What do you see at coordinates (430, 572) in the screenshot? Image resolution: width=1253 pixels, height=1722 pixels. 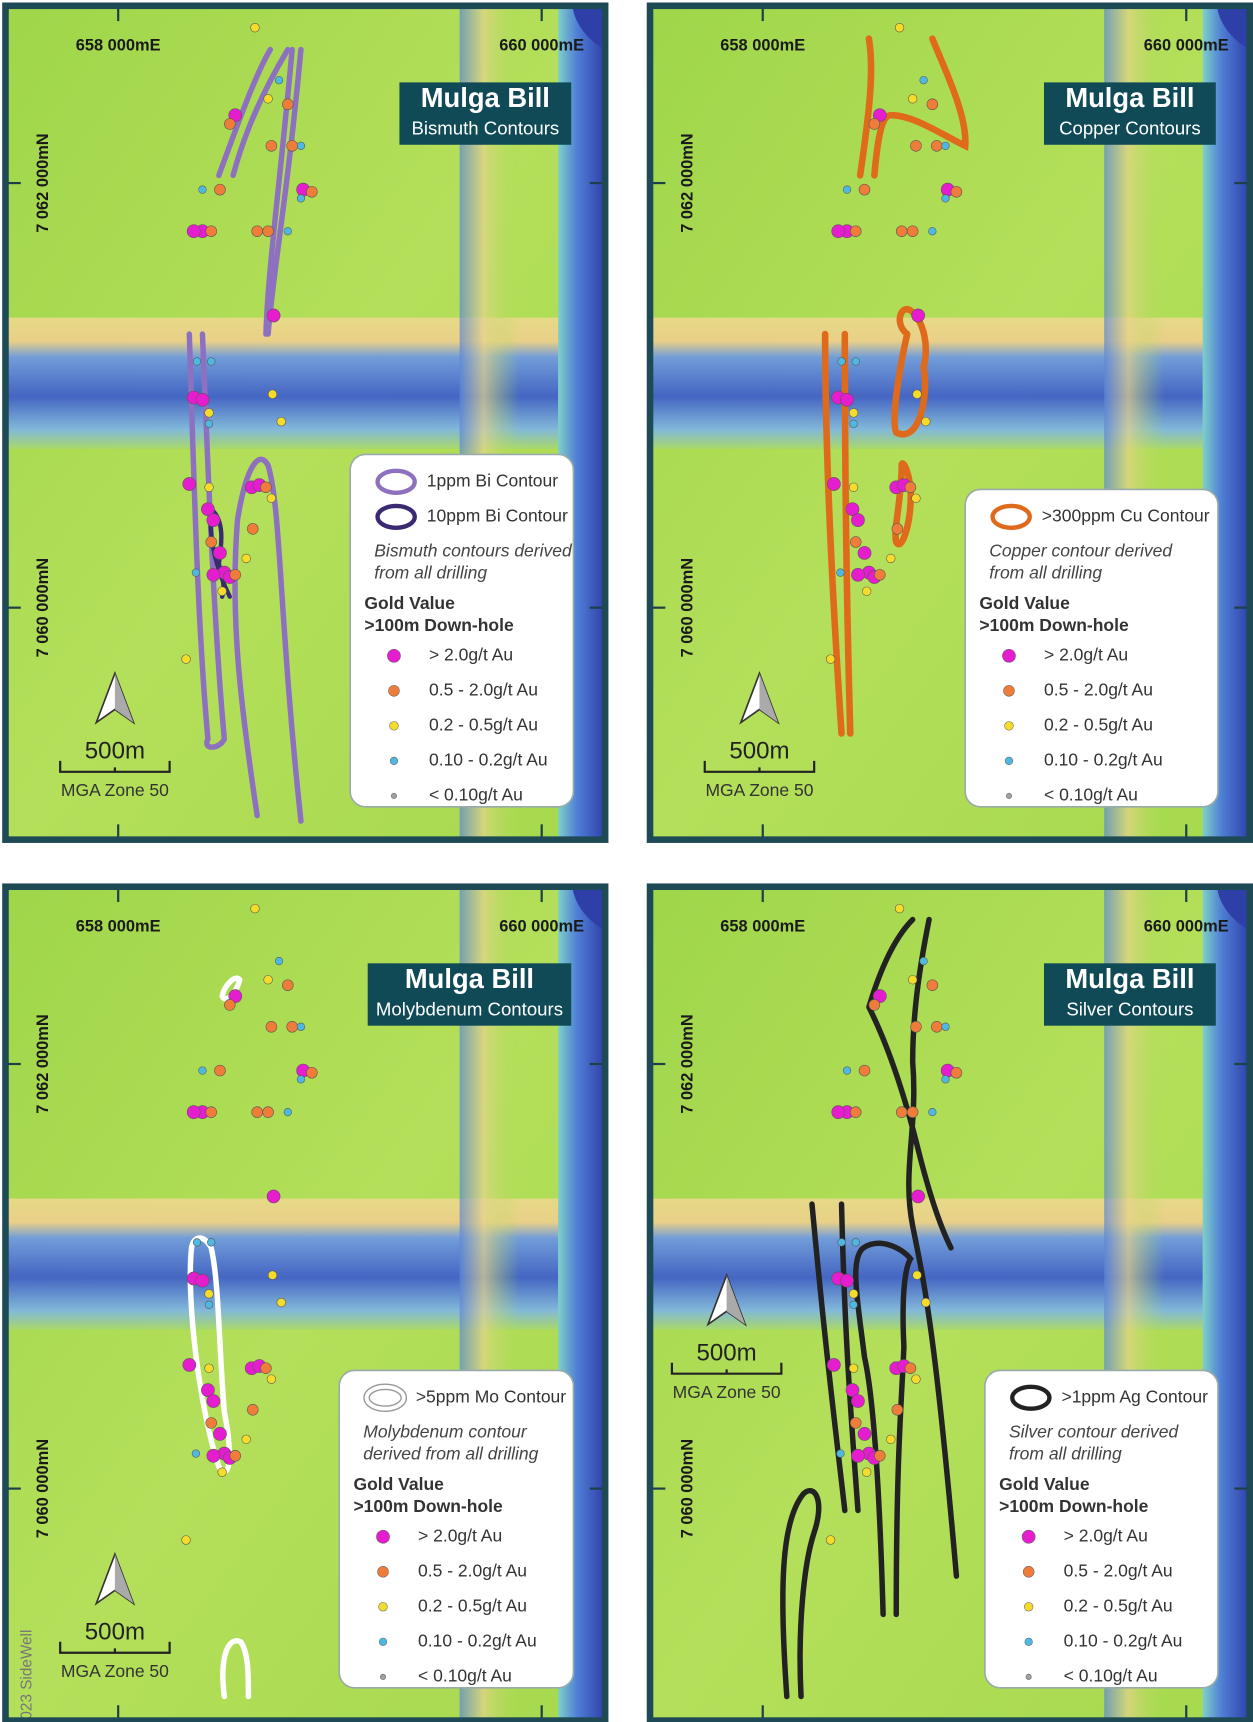 I see `legend-note: from all drilling` at bounding box center [430, 572].